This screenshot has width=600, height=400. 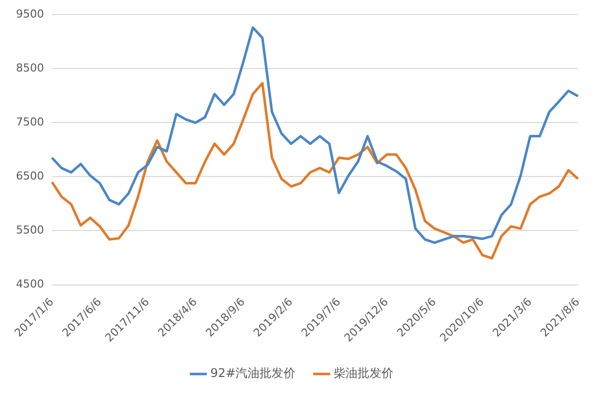 What do you see at coordinates (253, 373) in the screenshot?
I see `legend-label: 92#汽油批发价` at bounding box center [253, 373].